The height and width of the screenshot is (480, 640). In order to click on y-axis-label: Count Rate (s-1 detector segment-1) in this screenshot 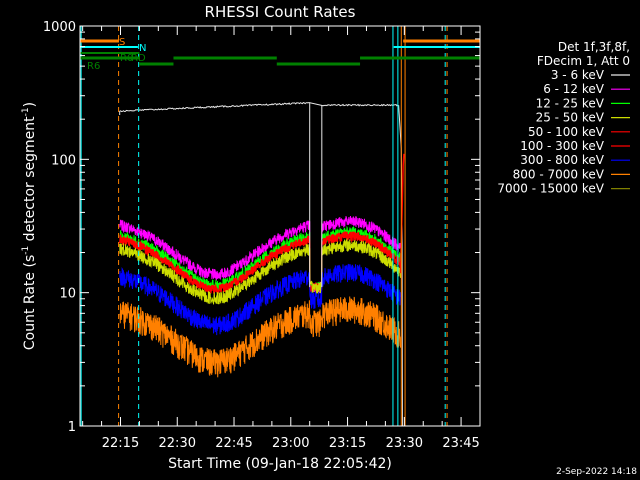, I will do `click(29, 226)`.